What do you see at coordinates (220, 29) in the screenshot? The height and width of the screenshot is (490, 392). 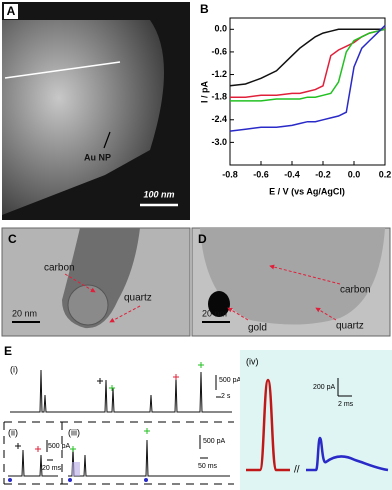 I see `y-tick-label: 0.0` at bounding box center [220, 29].